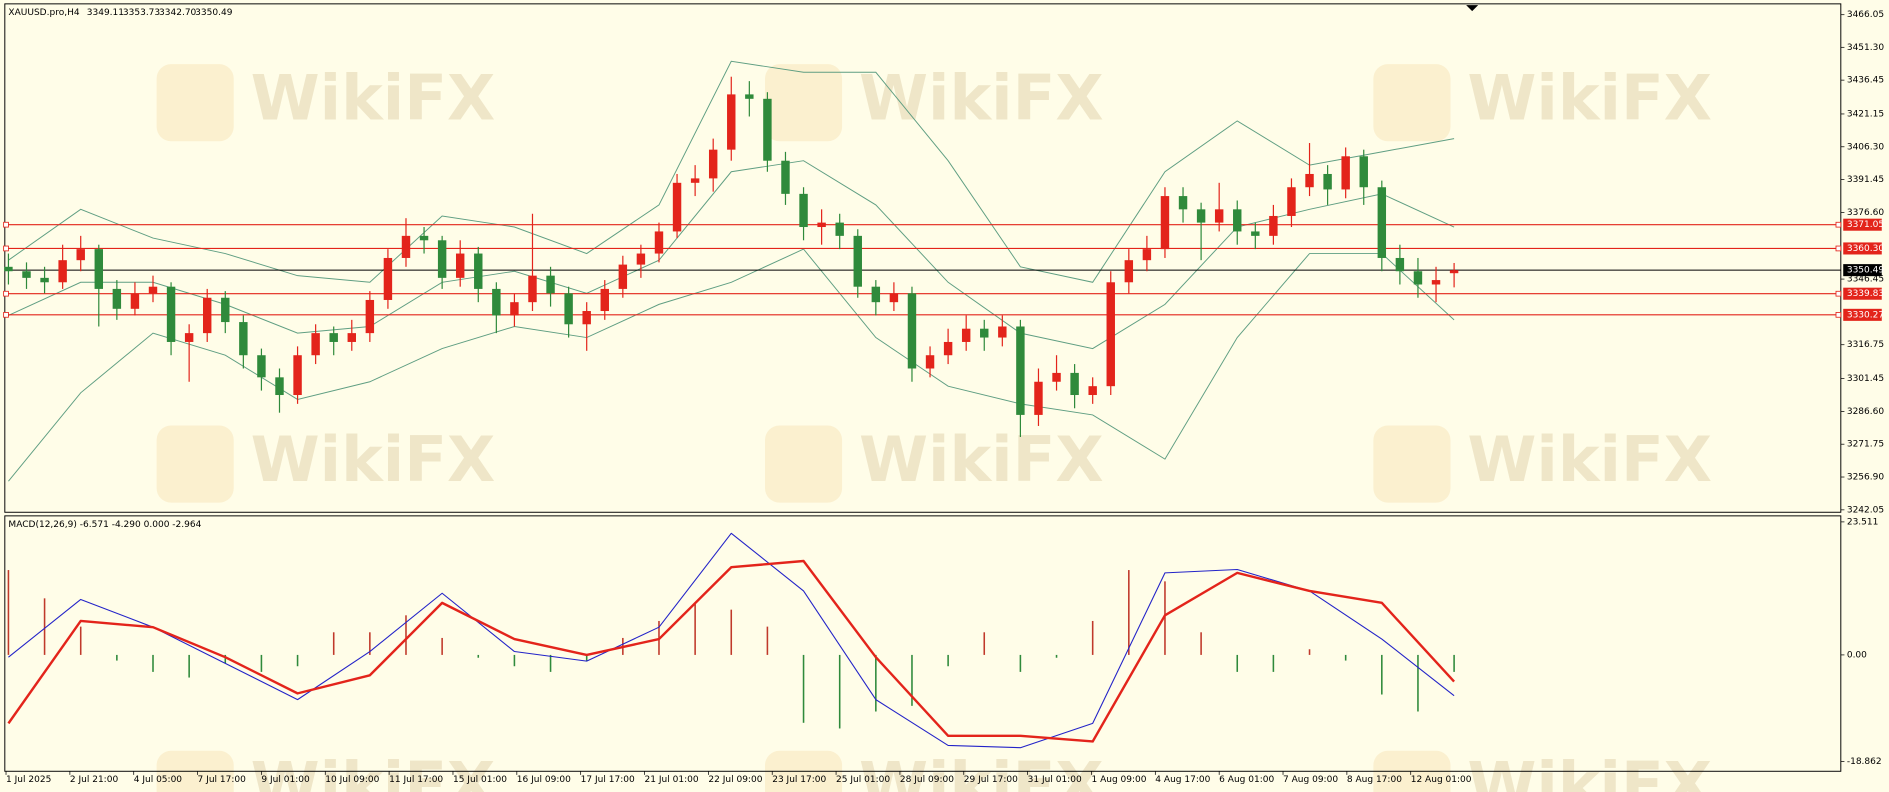 The height and width of the screenshot is (792, 1889). I want to click on x-tick-label: 15 Jul 01:00, so click(480, 780).